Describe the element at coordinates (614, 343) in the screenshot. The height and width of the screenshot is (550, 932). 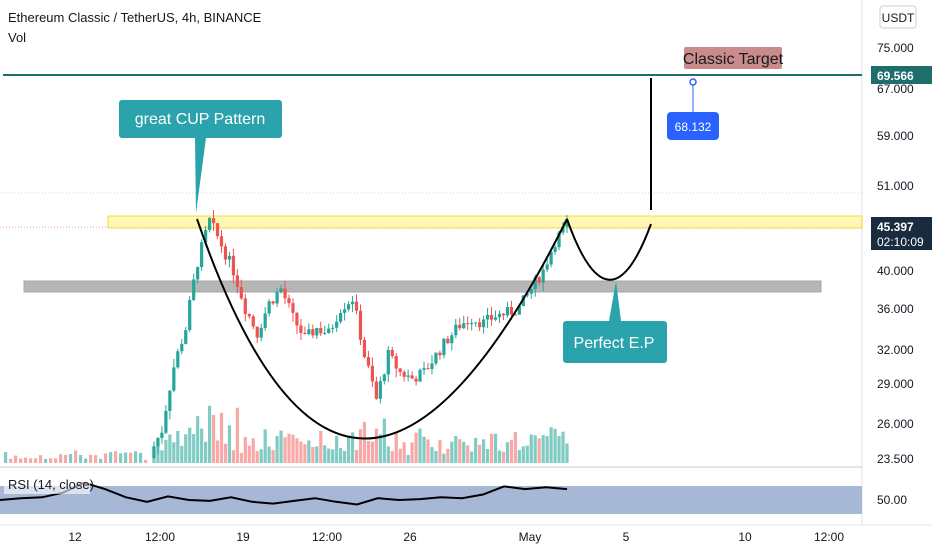
I see `entry-callout-text: Perfect E.P` at that location.